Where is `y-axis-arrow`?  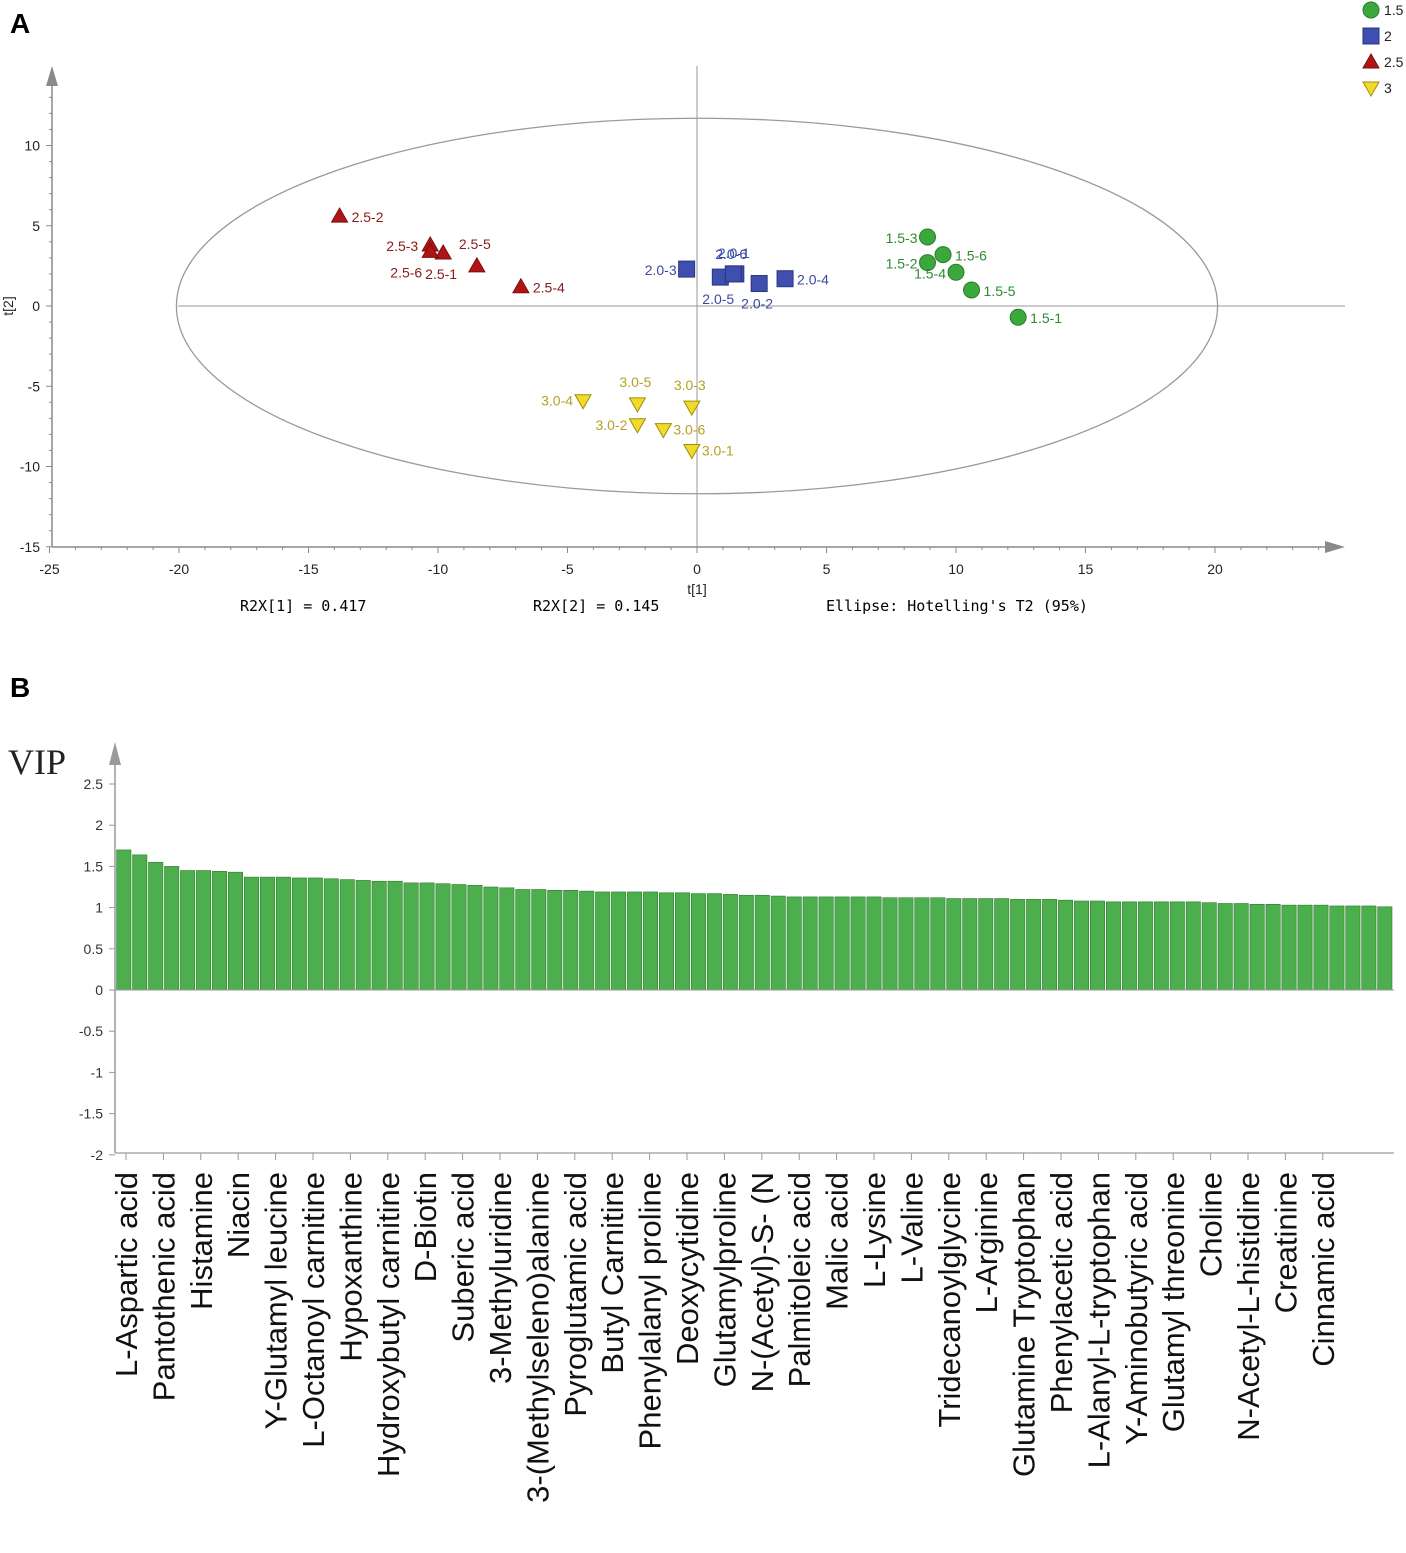
y-axis-arrow is located at coordinates (115, 753).